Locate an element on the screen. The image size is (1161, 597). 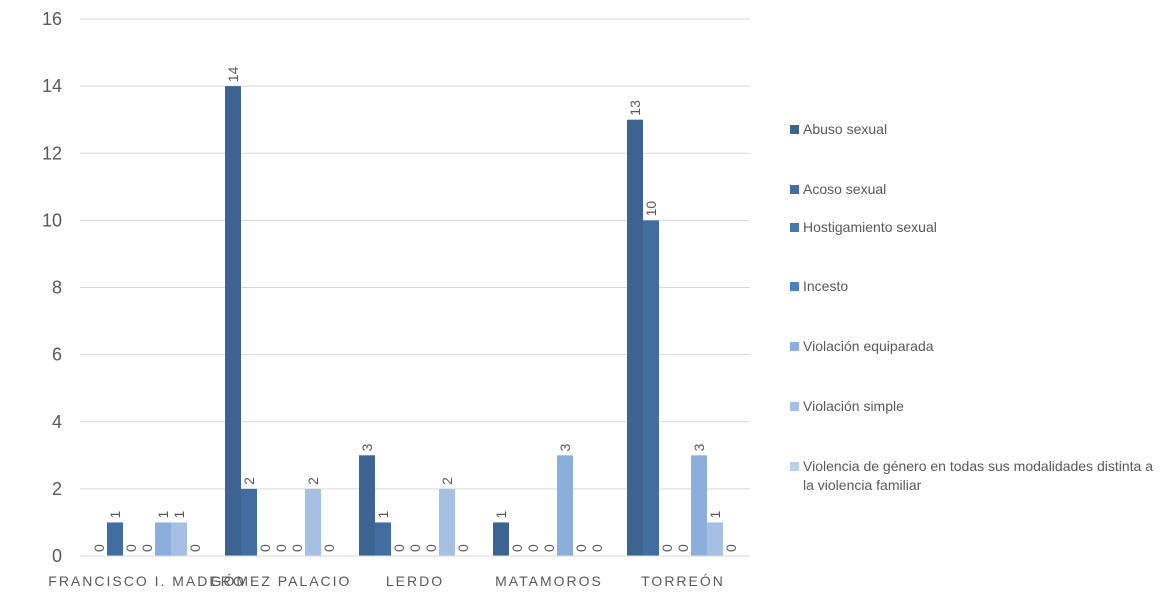
legend-label: Violación simple is located at coordinates (853, 406).